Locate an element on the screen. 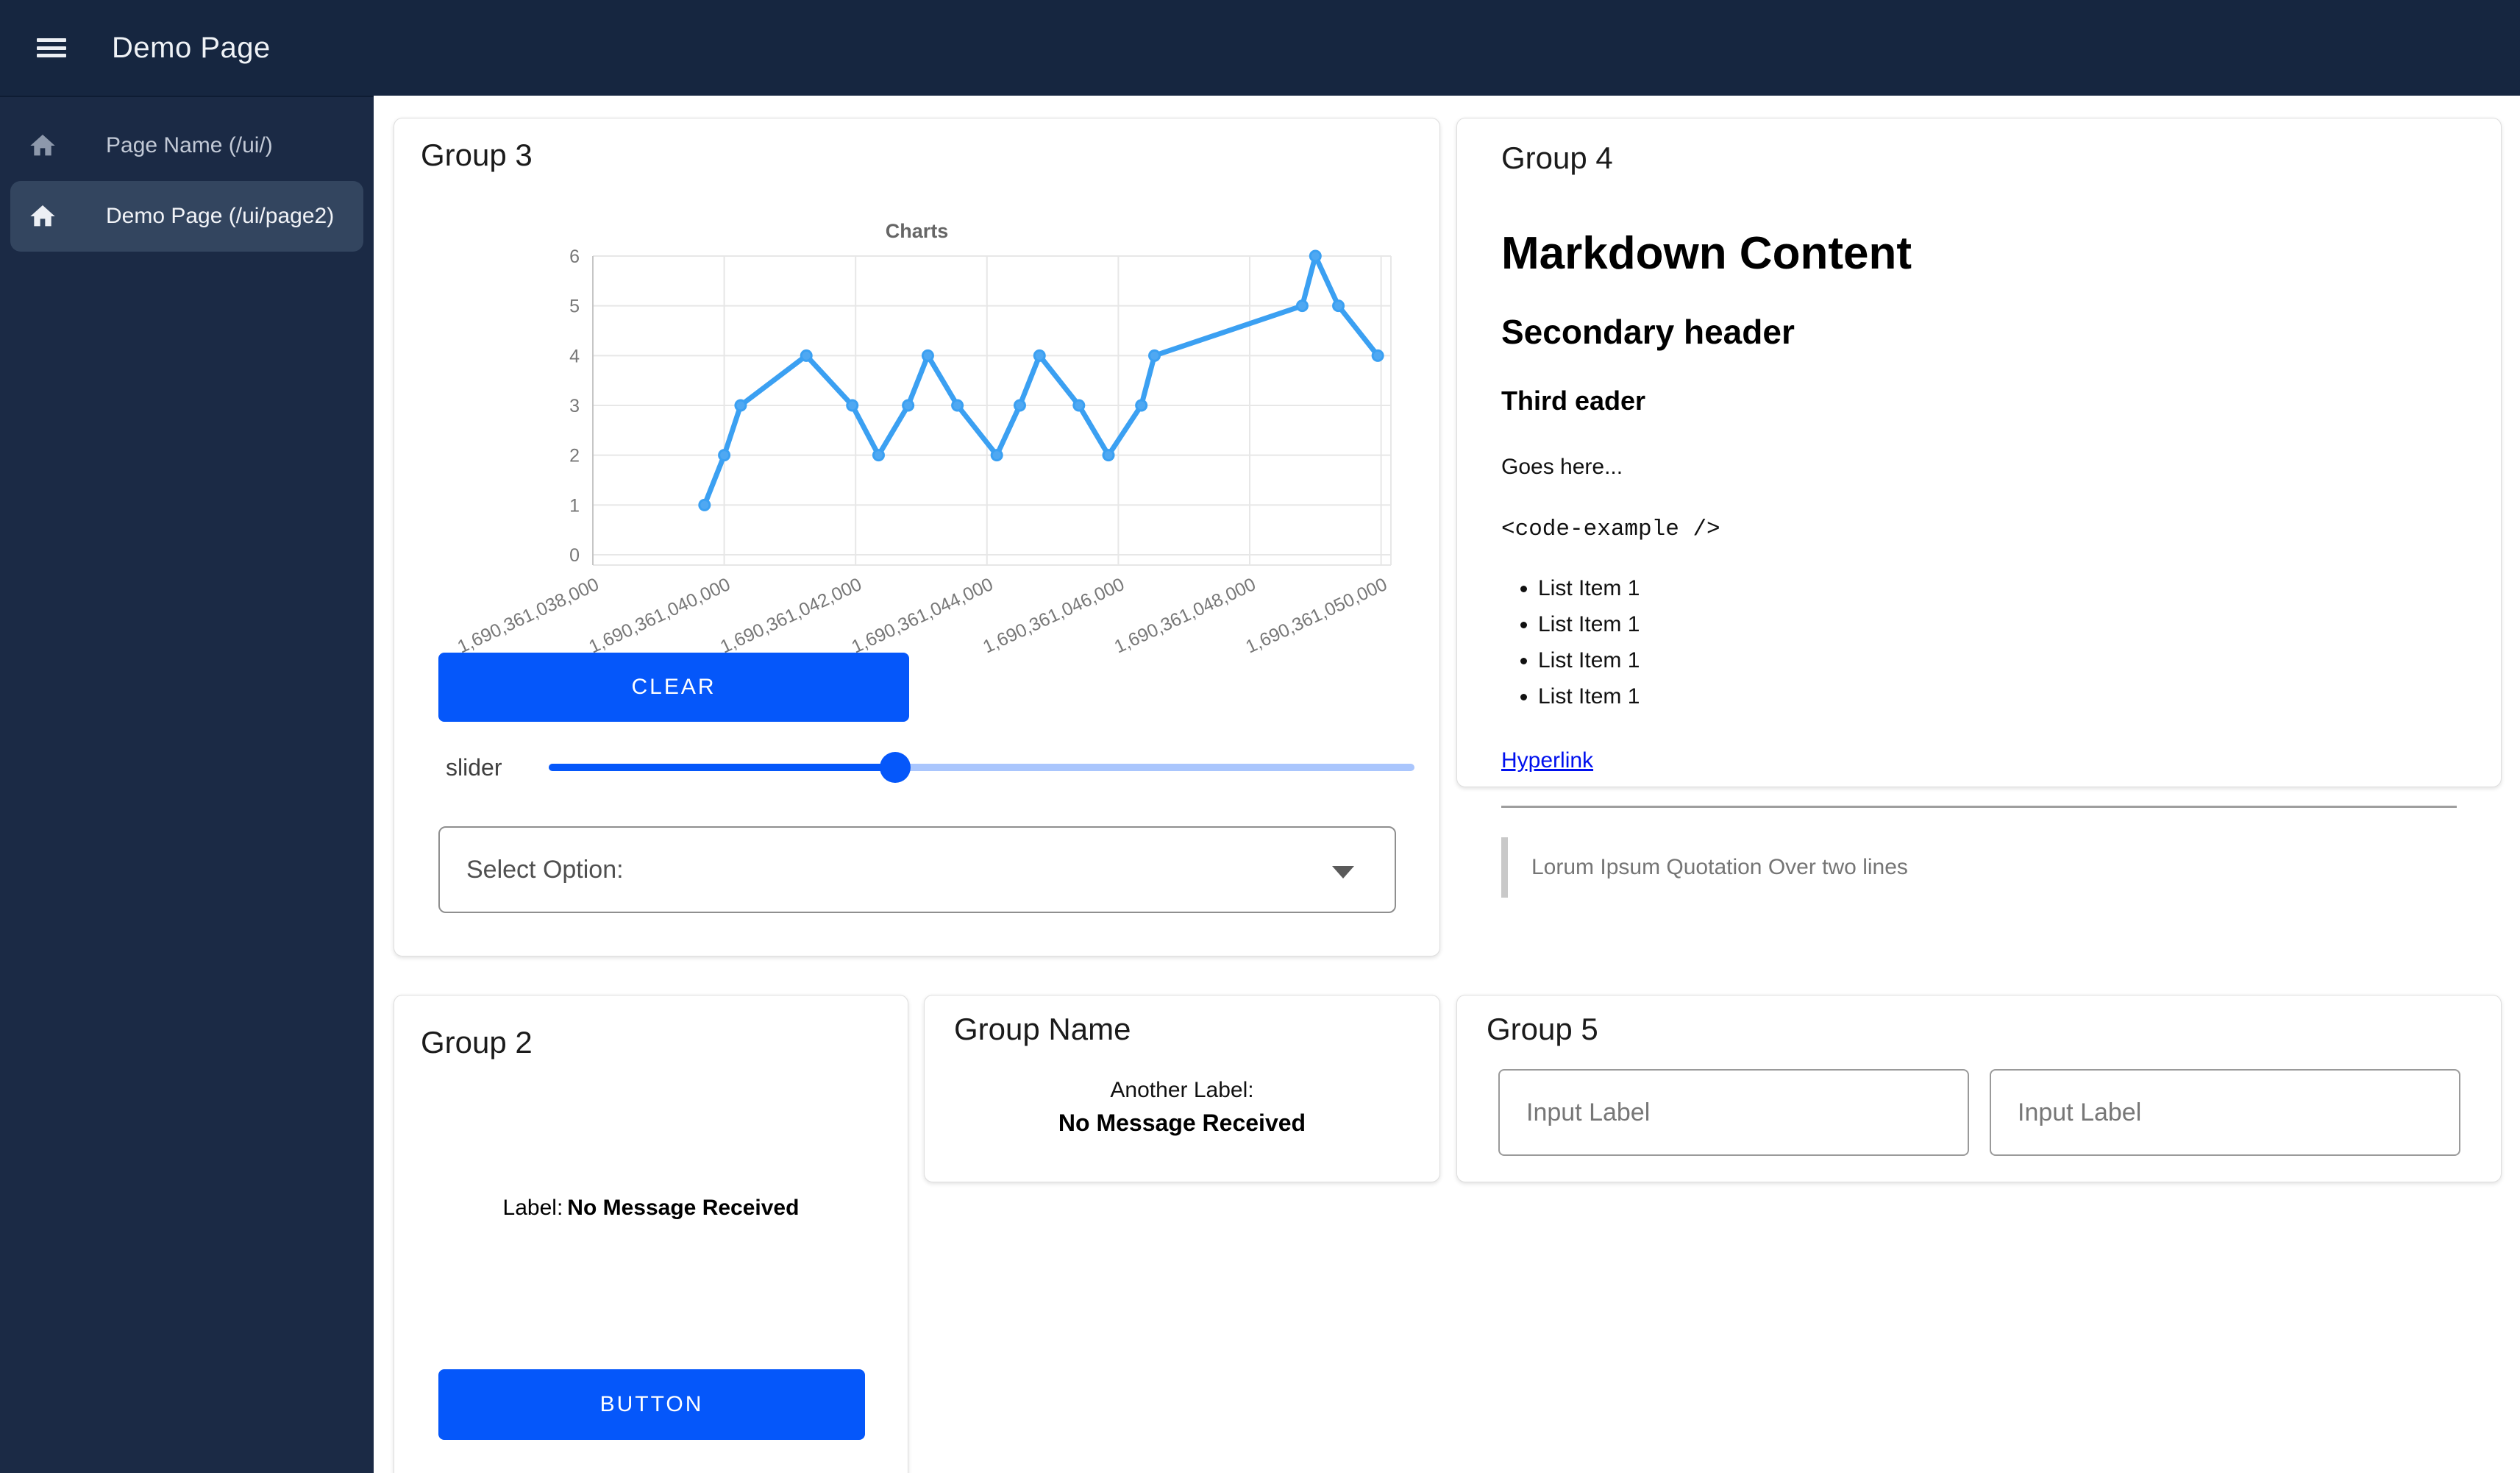 This screenshot has height=1473, width=2520. markdown-blockquote: Lorum Ipsum Quotation Over two lines is located at coordinates (1979, 867).